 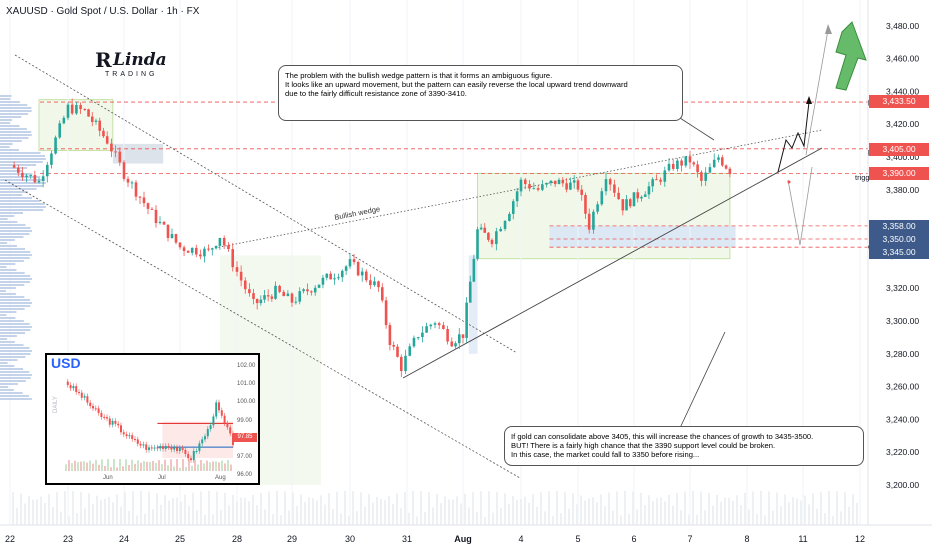 What do you see at coordinates (800, 206) in the screenshot?
I see `pullback-path` at bounding box center [800, 206].